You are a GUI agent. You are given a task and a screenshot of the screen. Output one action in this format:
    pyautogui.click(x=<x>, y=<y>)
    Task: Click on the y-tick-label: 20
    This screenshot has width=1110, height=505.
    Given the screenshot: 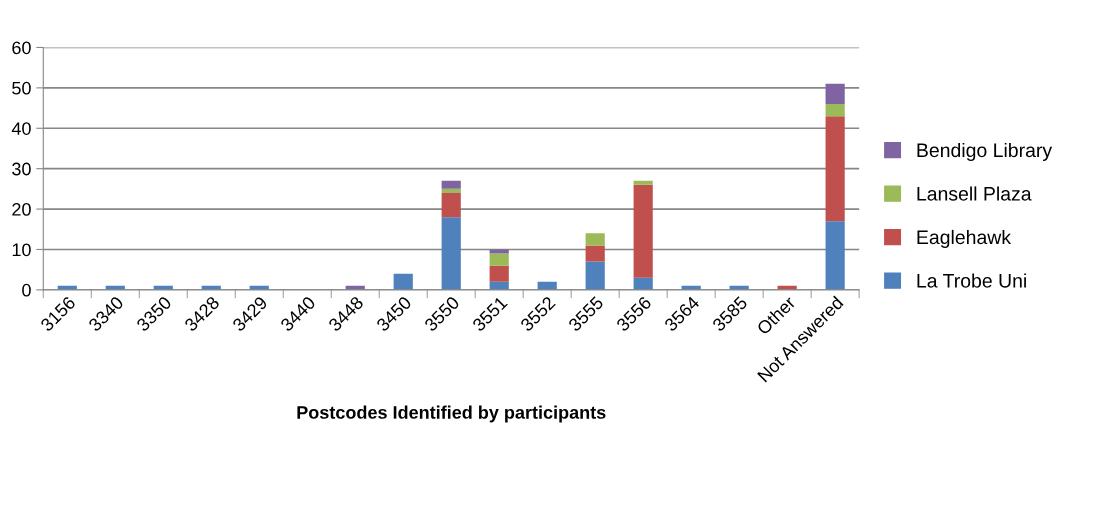 What is the action you would take?
    pyautogui.click(x=21, y=209)
    